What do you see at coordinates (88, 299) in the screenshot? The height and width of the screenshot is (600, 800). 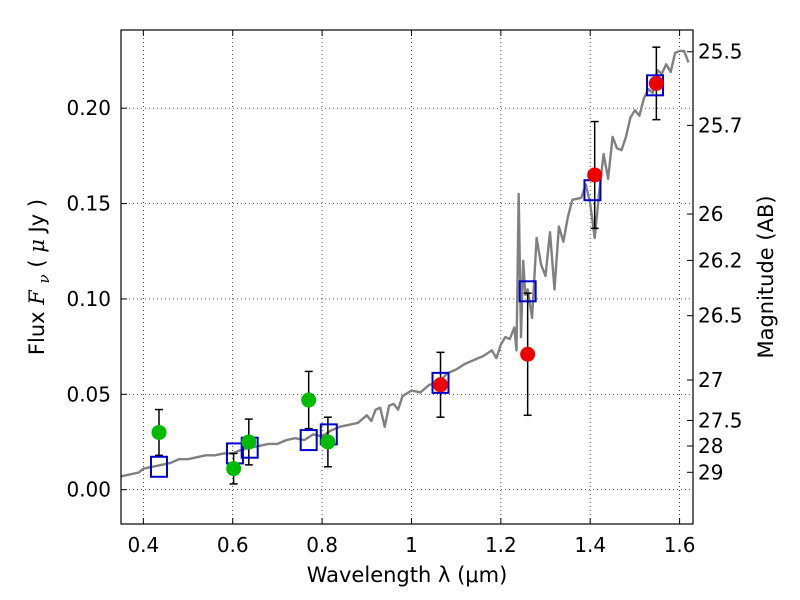 I see `y-tick-label: 0.10` at bounding box center [88, 299].